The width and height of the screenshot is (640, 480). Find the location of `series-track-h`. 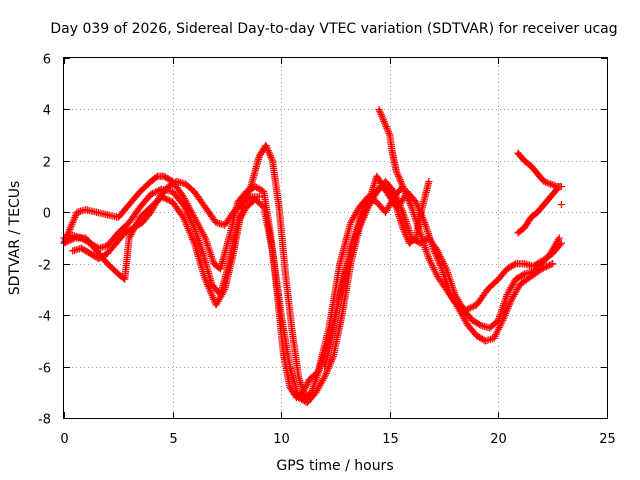

series-track-h is located at coordinates (377, 271).